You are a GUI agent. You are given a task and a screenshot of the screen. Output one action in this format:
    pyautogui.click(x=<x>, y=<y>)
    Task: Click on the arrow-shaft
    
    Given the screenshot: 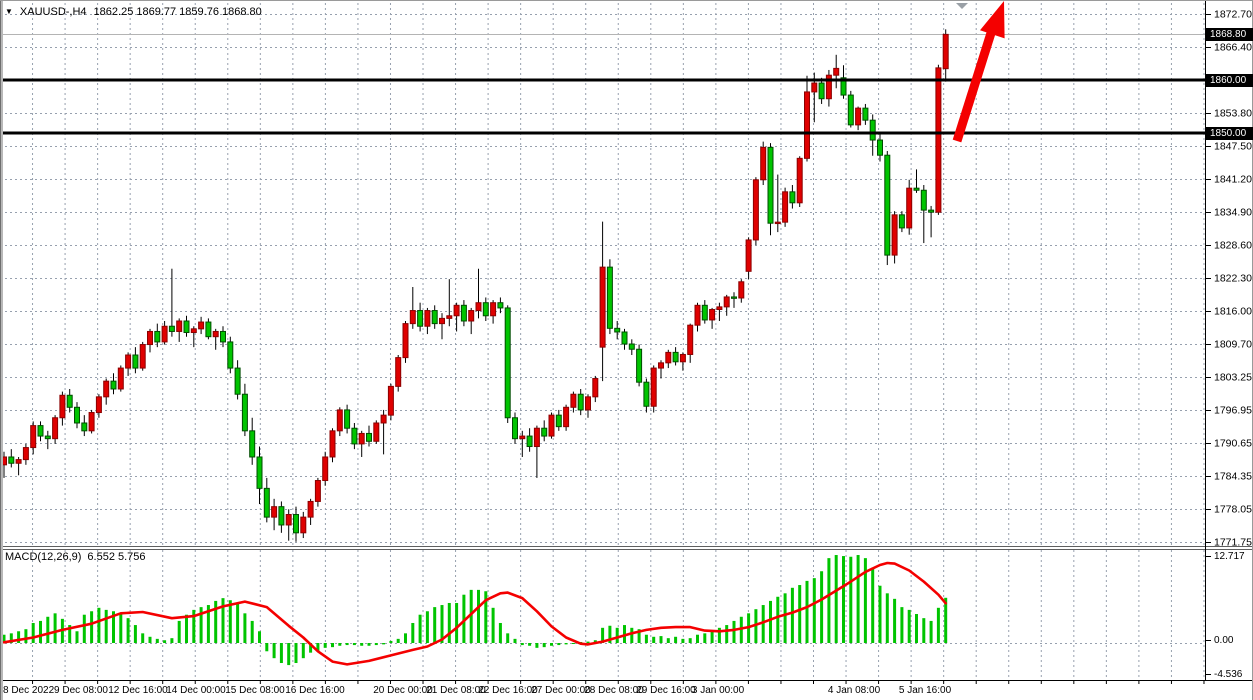 What is the action you would take?
    pyautogui.click(x=974, y=87)
    